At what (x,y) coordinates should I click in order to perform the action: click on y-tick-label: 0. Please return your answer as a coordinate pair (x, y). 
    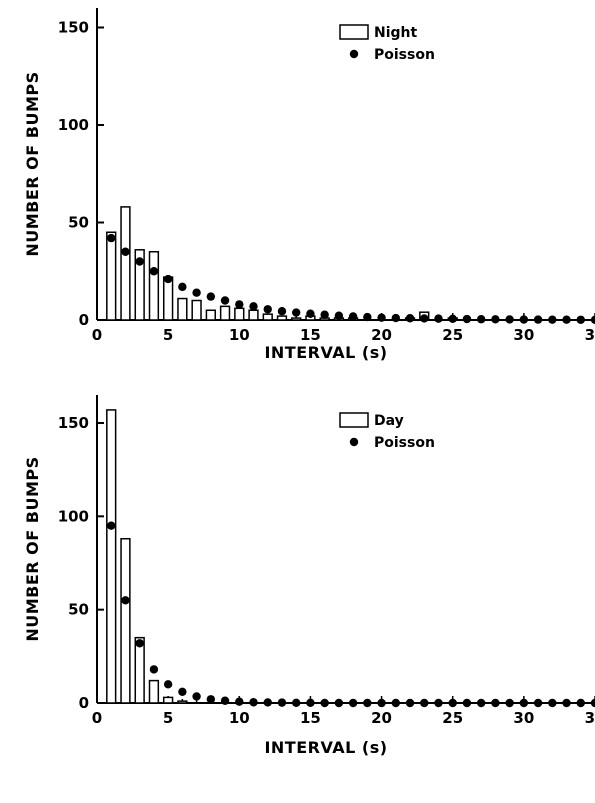
    Looking at the image, I should click on (84, 703).